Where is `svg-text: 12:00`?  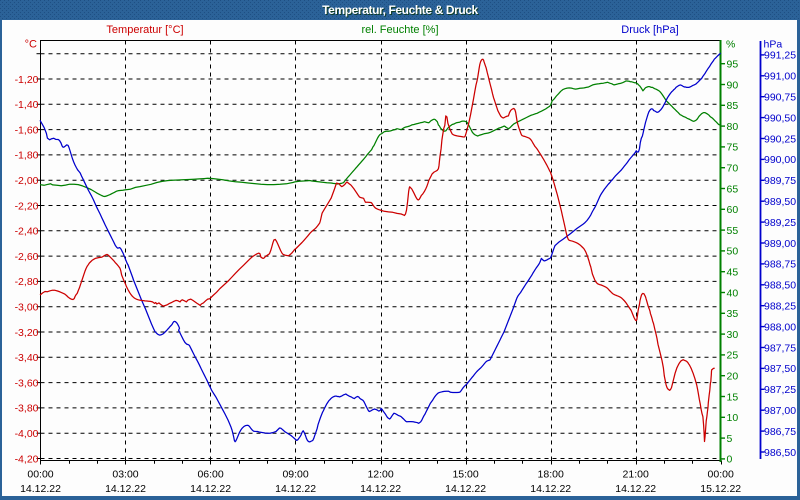
svg-text: 12:00 is located at coordinates (380, 475).